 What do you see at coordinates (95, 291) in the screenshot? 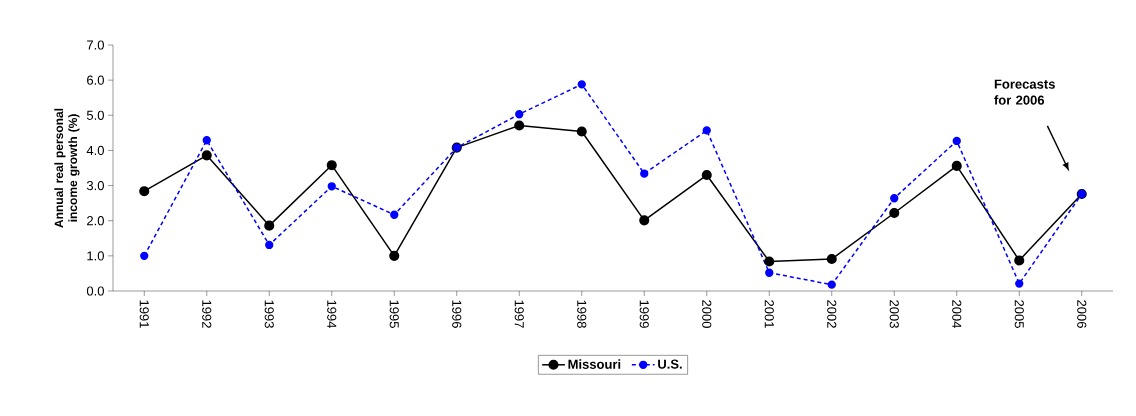
I see `y-tick-label: 0.0` at bounding box center [95, 291].